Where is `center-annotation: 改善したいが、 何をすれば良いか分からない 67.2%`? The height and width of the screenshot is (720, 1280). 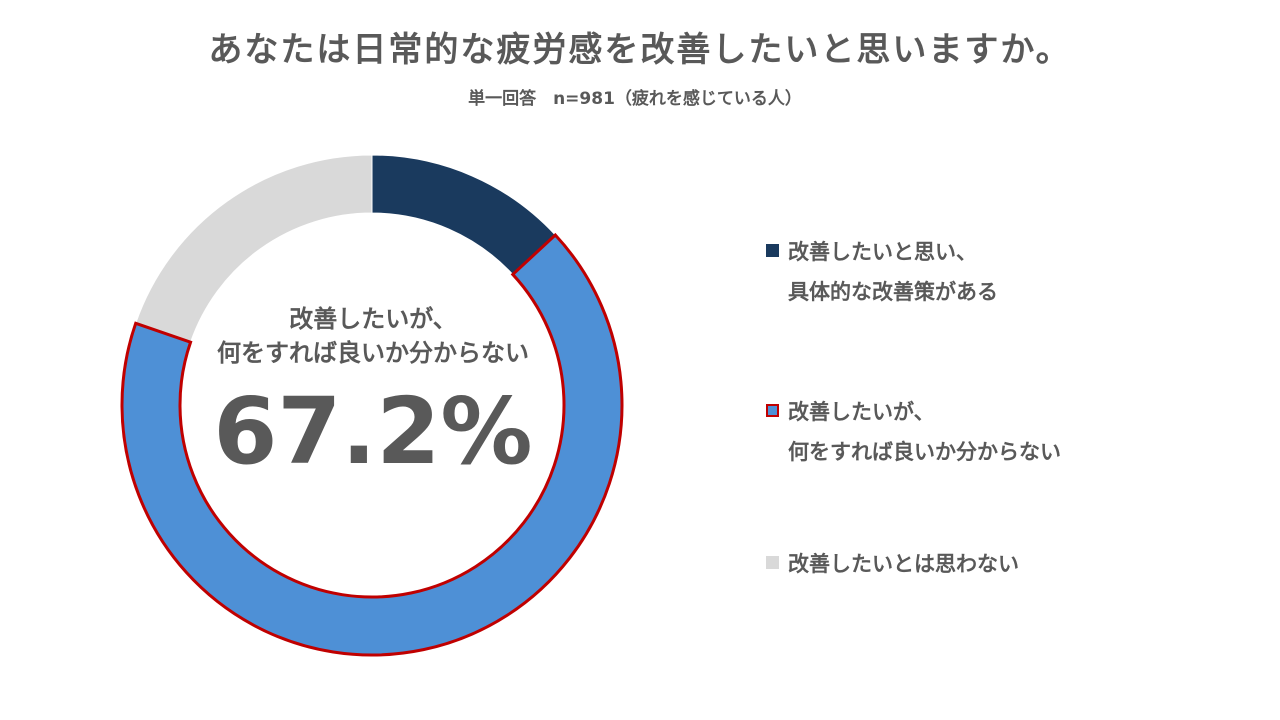 center-annotation: 改善したいが、 何をすれば良いか分からない 67.2% is located at coordinates (373, 393).